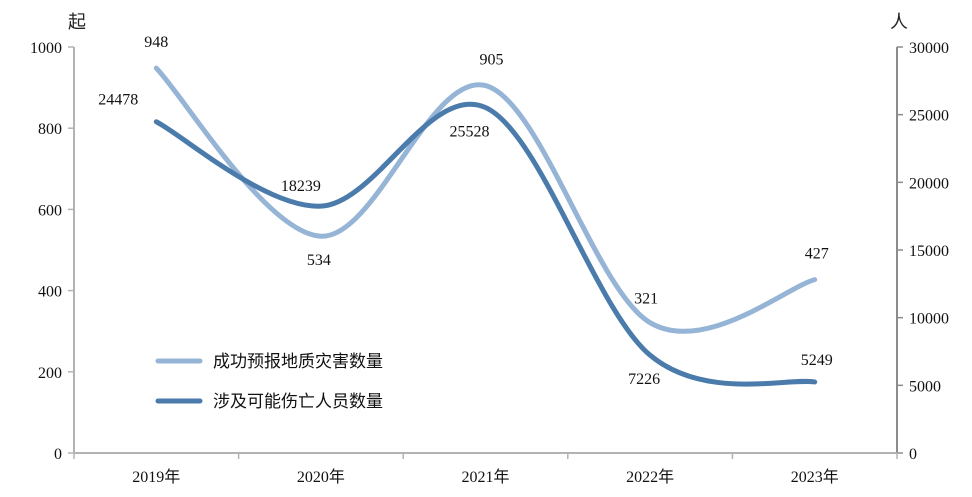  I want to click on data-label: 18239, so click(301, 186).